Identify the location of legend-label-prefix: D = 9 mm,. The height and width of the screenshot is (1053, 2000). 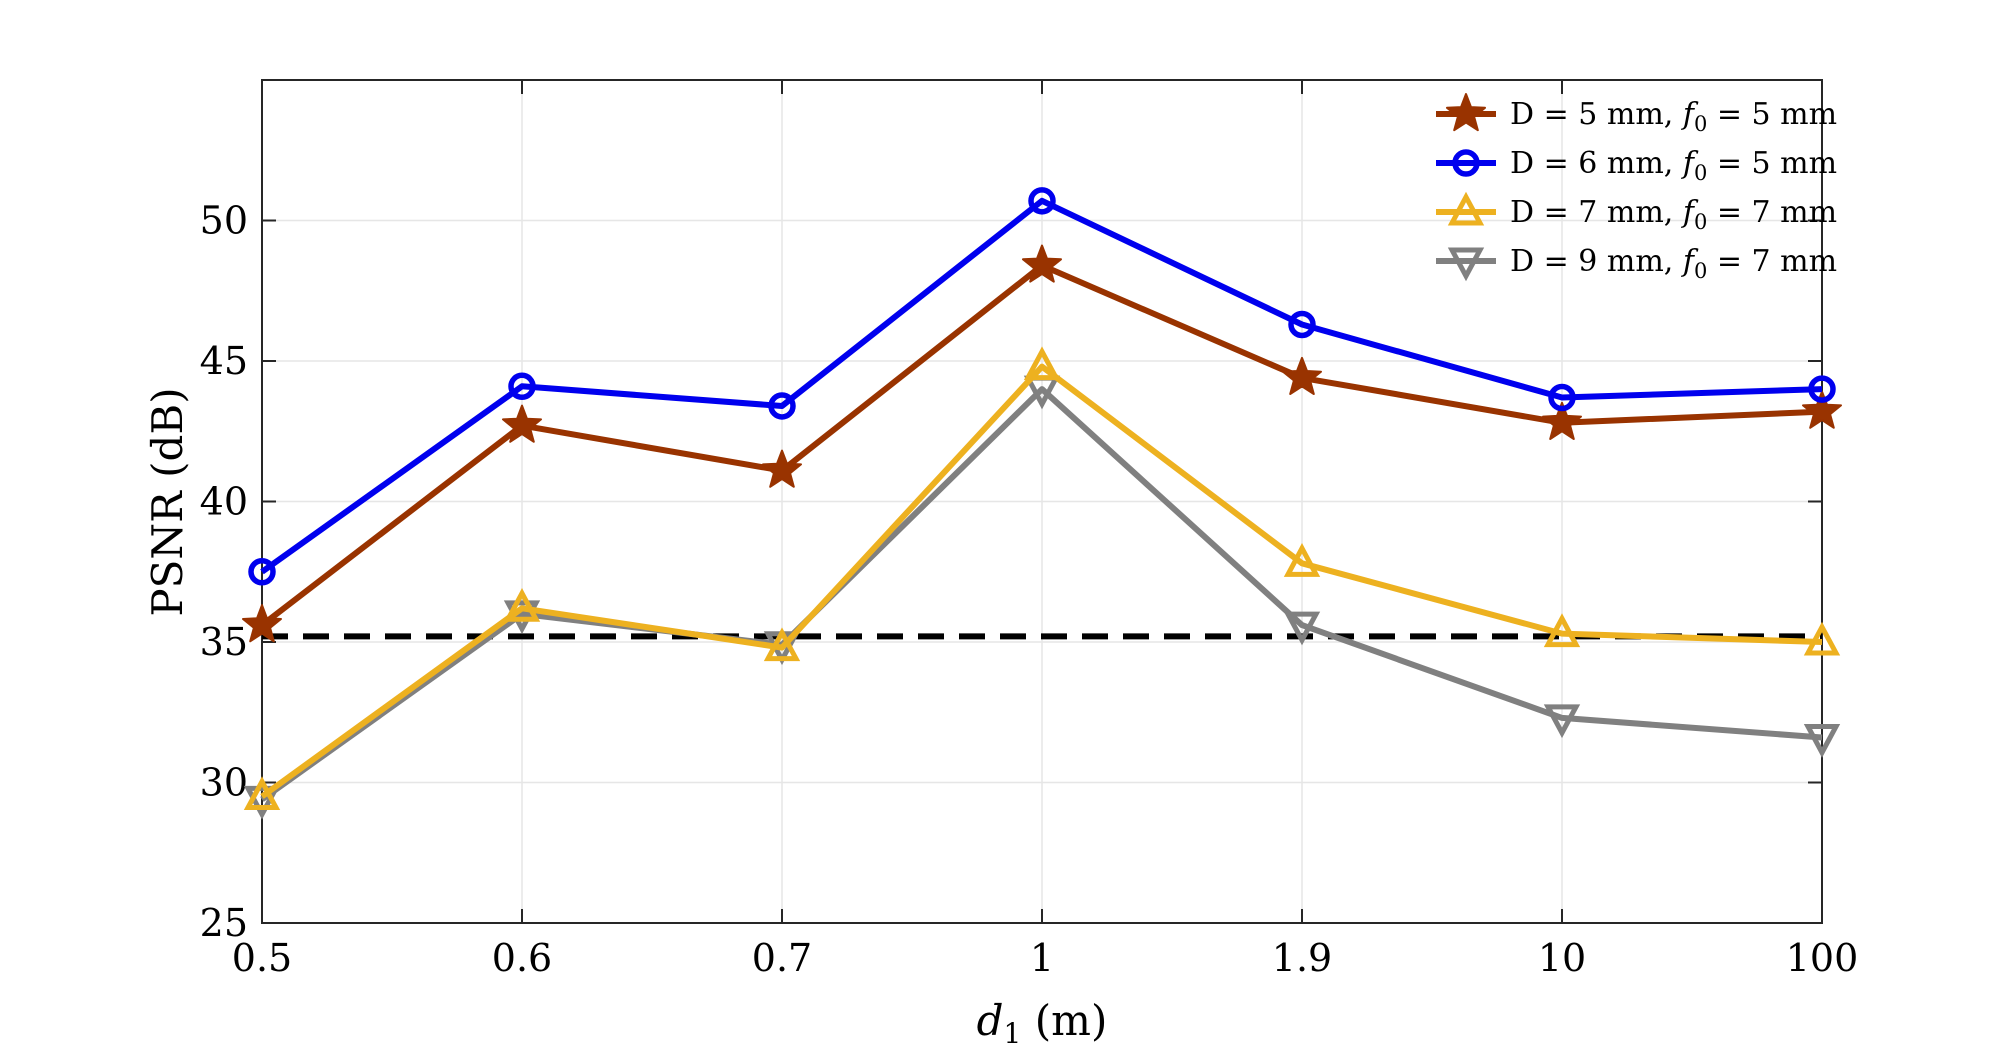
(1596, 261).